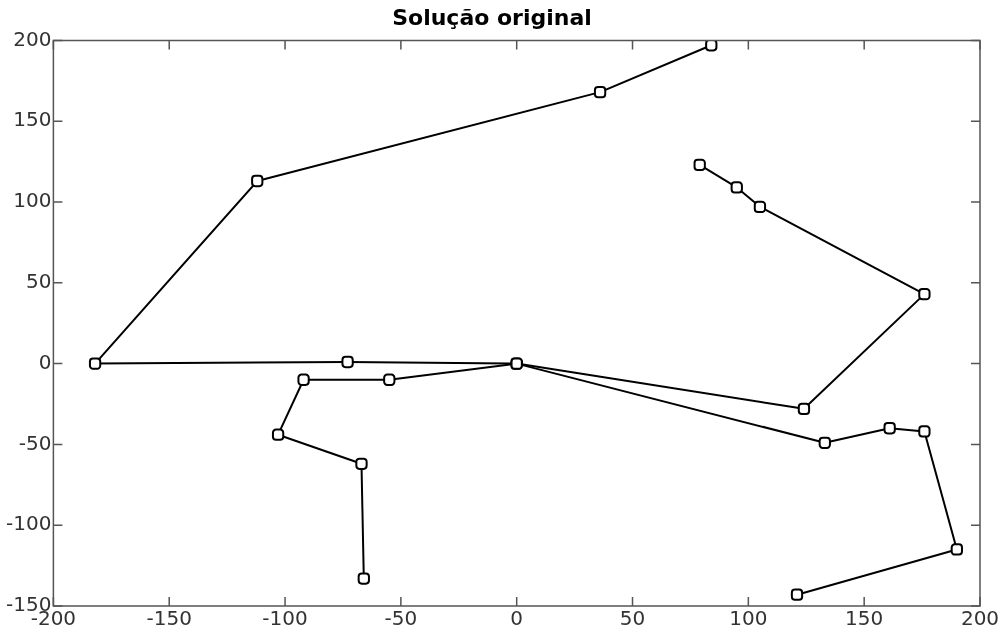 The image size is (1002, 634). Describe the element at coordinates (38, 281) in the screenshot. I see `y-tick-label: 50` at that location.